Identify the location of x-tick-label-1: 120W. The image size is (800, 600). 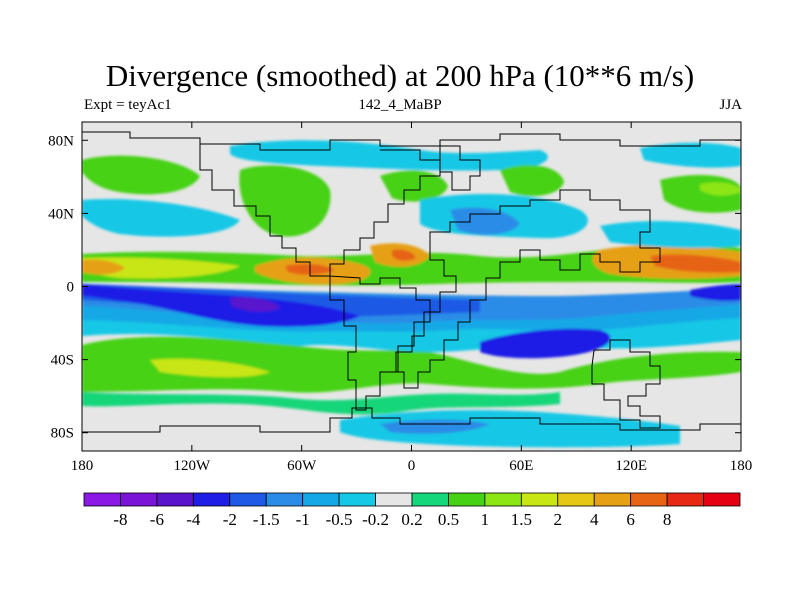
(192, 466).